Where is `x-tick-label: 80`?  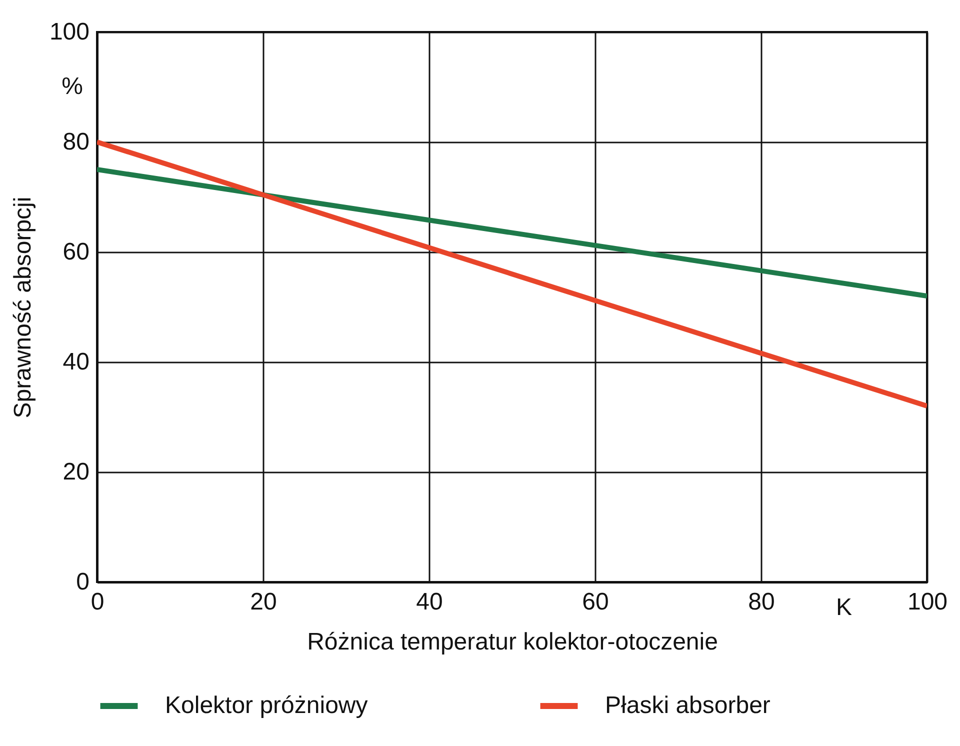 x-tick-label: 80 is located at coordinates (761, 602).